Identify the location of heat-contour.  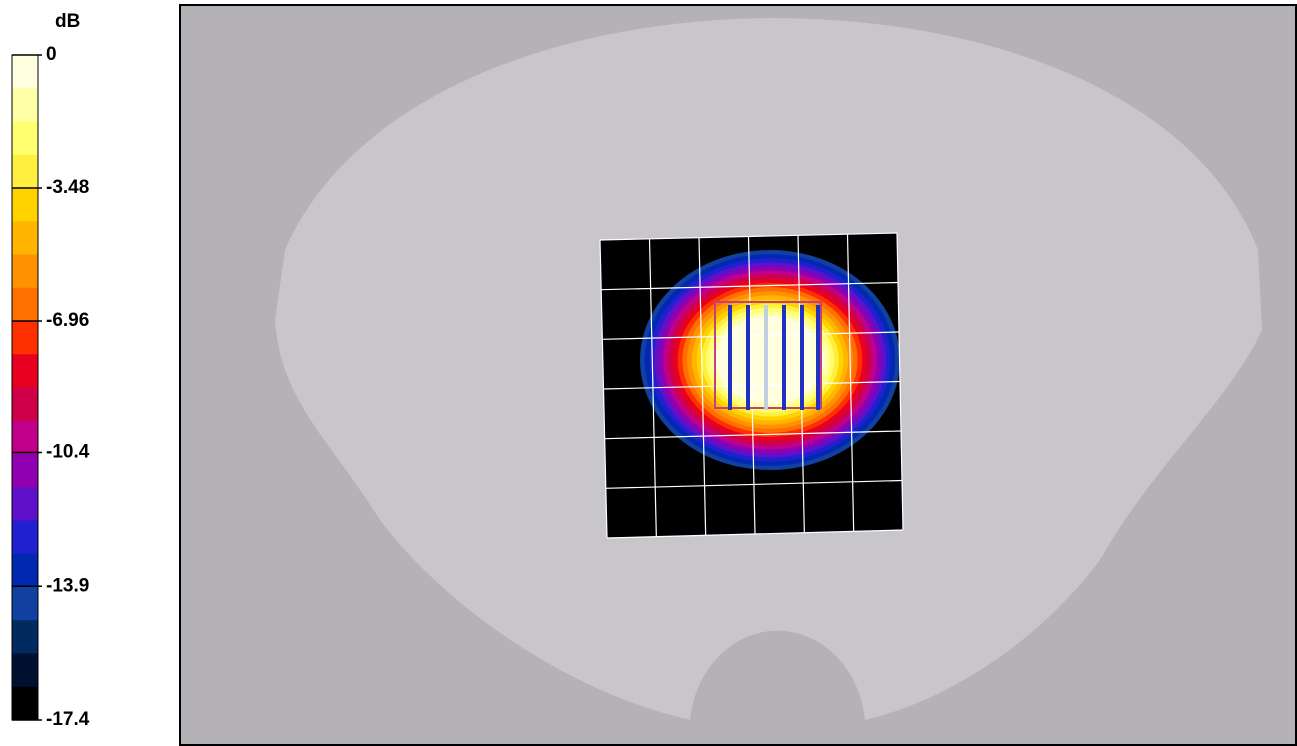
(770, 360).